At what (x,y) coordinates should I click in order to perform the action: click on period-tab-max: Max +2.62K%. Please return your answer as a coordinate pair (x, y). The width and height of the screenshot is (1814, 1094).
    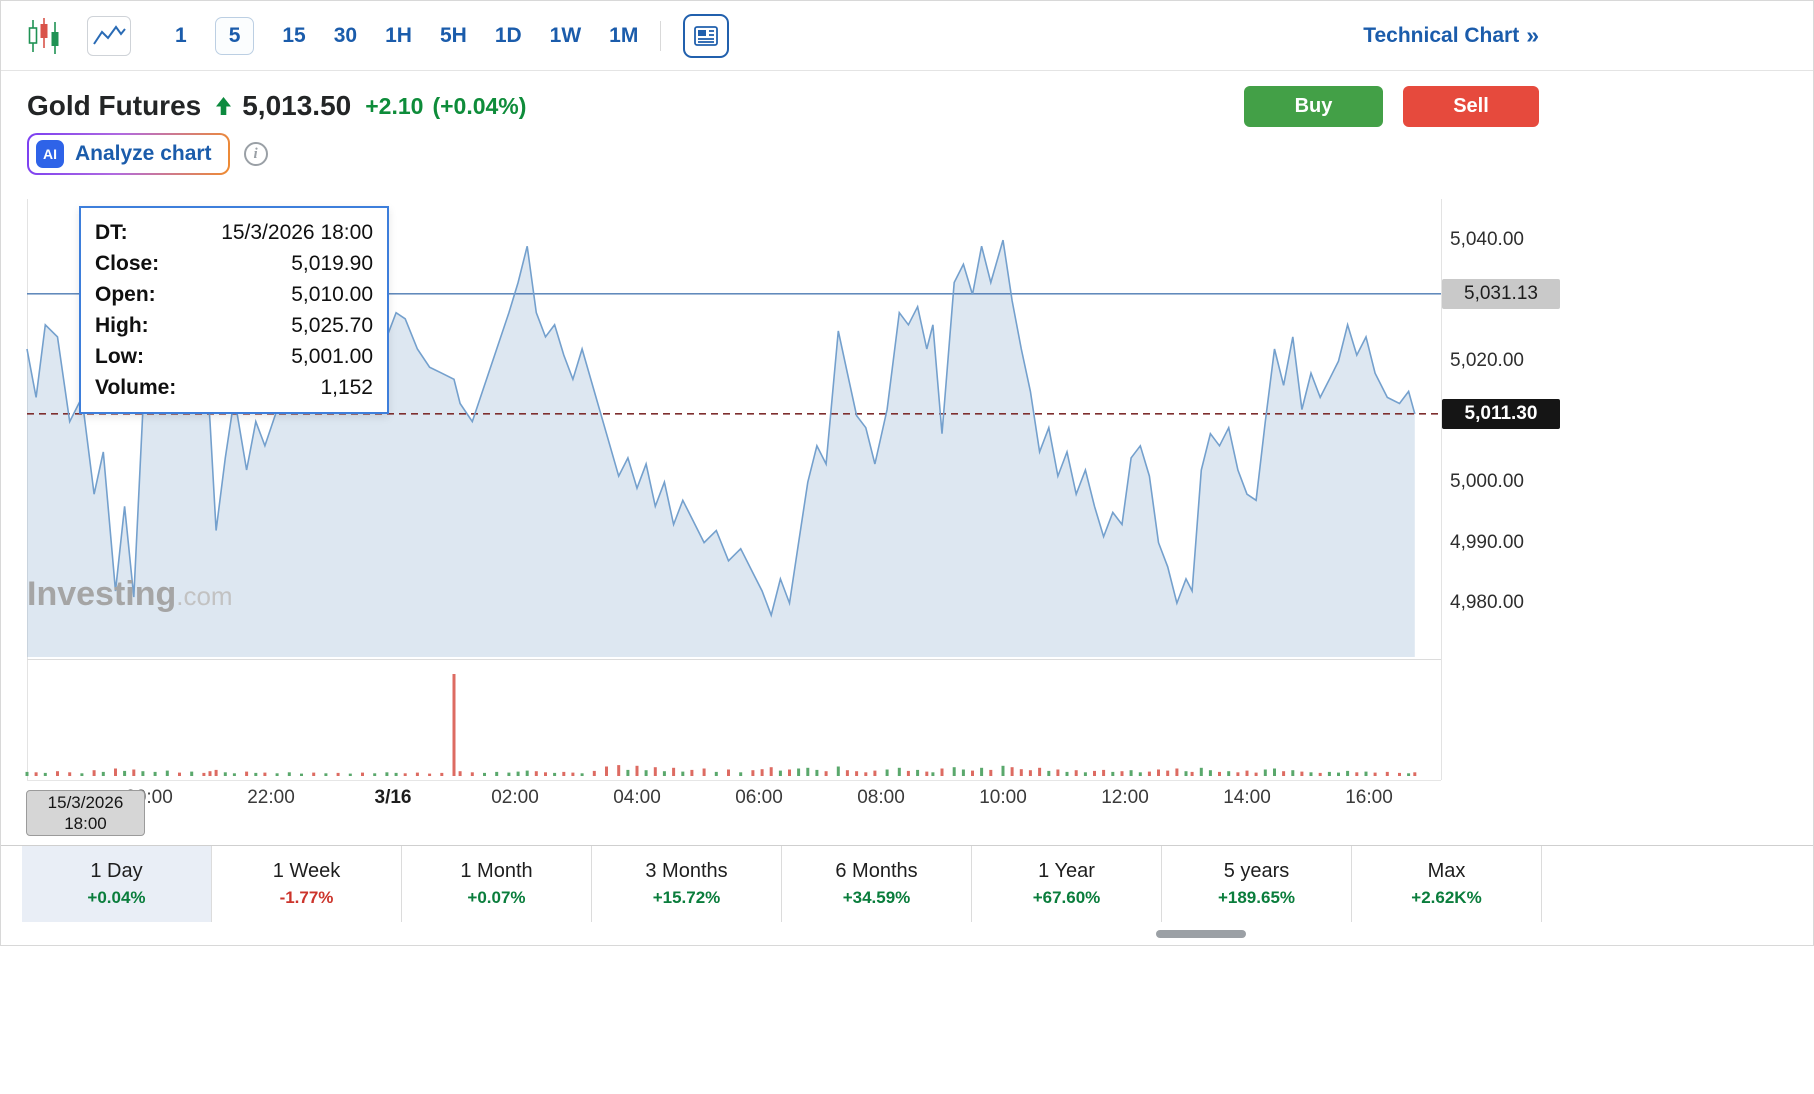
    Looking at the image, I should click on (1447, 884).